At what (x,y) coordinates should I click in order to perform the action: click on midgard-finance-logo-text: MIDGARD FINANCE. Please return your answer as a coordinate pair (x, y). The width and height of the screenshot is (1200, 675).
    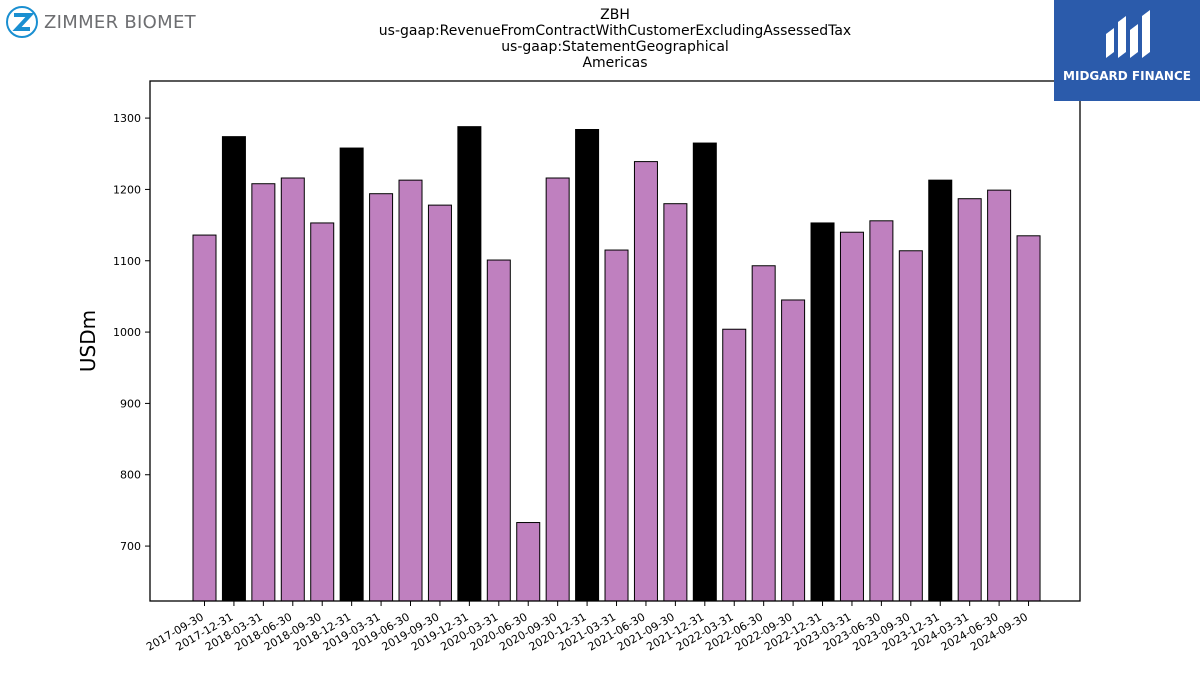
    Looking at the image, I should click on (1127, 76).